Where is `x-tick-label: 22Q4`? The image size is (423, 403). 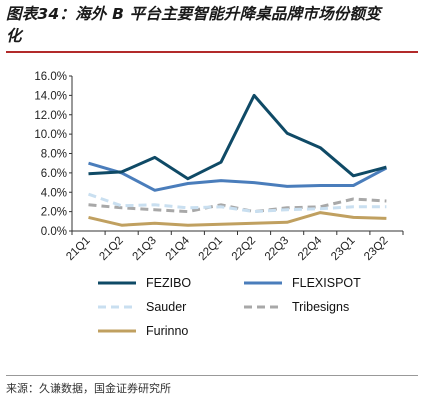 x-tick-label: 22Q4 is located at coordinates (310, 248).